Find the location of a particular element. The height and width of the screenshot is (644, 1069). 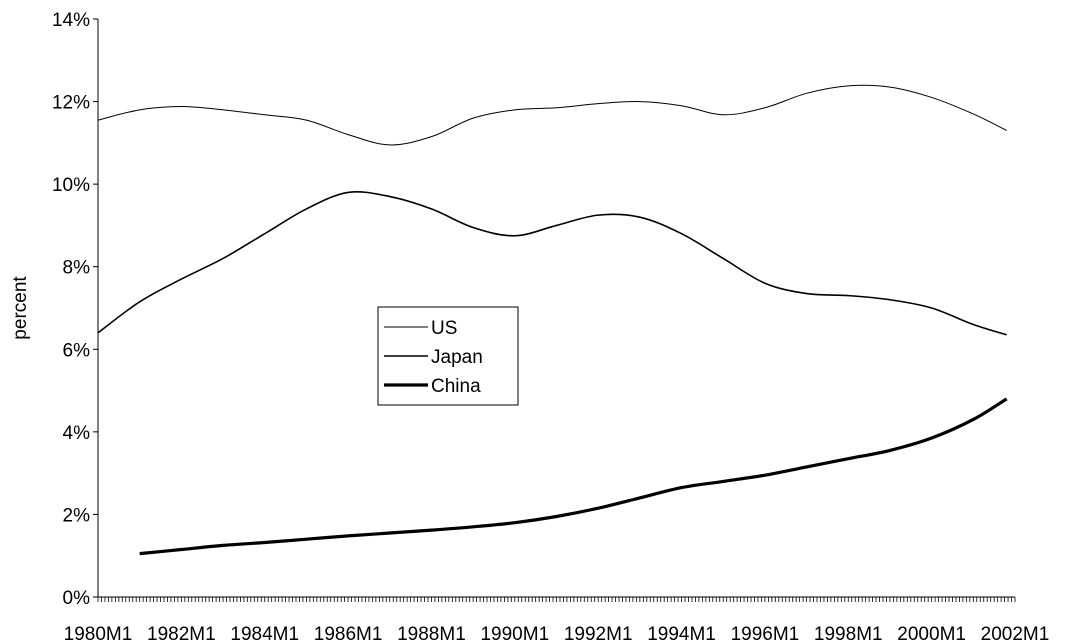

y-tick-label: 14% is located at coordinates (71, 20).